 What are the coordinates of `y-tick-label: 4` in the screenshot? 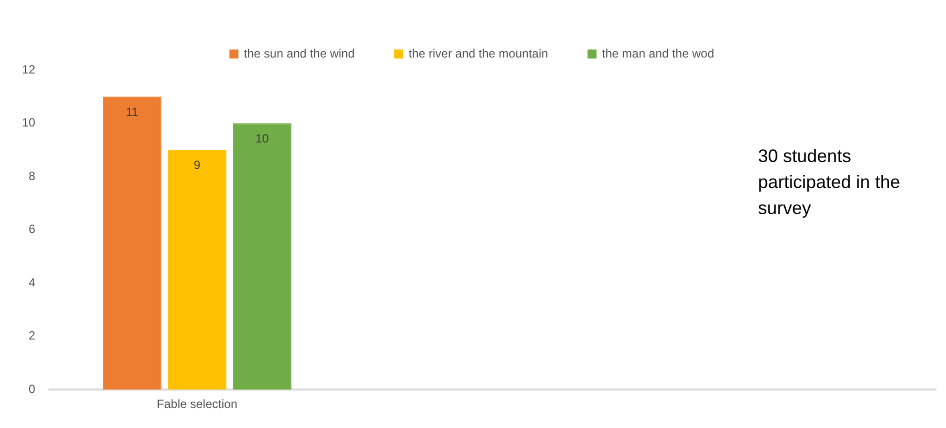 It's located at (32, 282).